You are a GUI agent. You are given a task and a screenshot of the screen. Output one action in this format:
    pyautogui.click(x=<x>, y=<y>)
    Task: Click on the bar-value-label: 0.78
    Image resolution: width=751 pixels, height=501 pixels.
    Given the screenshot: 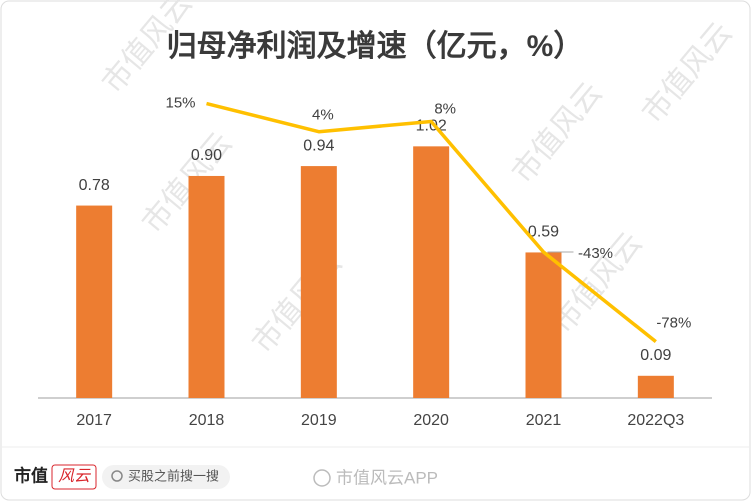 What is the action you would take?
    pyautogui.click(x=94, y=185)
    